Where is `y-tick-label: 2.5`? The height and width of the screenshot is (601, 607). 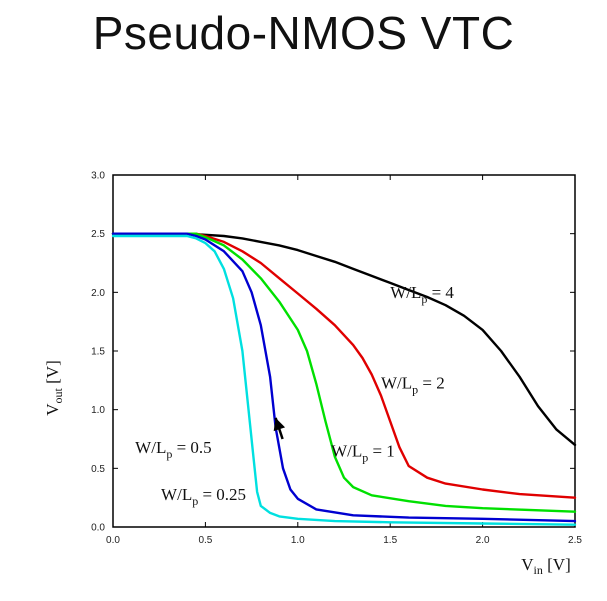
y-tick-label: 2.5 is located at coordinates (98, 234).